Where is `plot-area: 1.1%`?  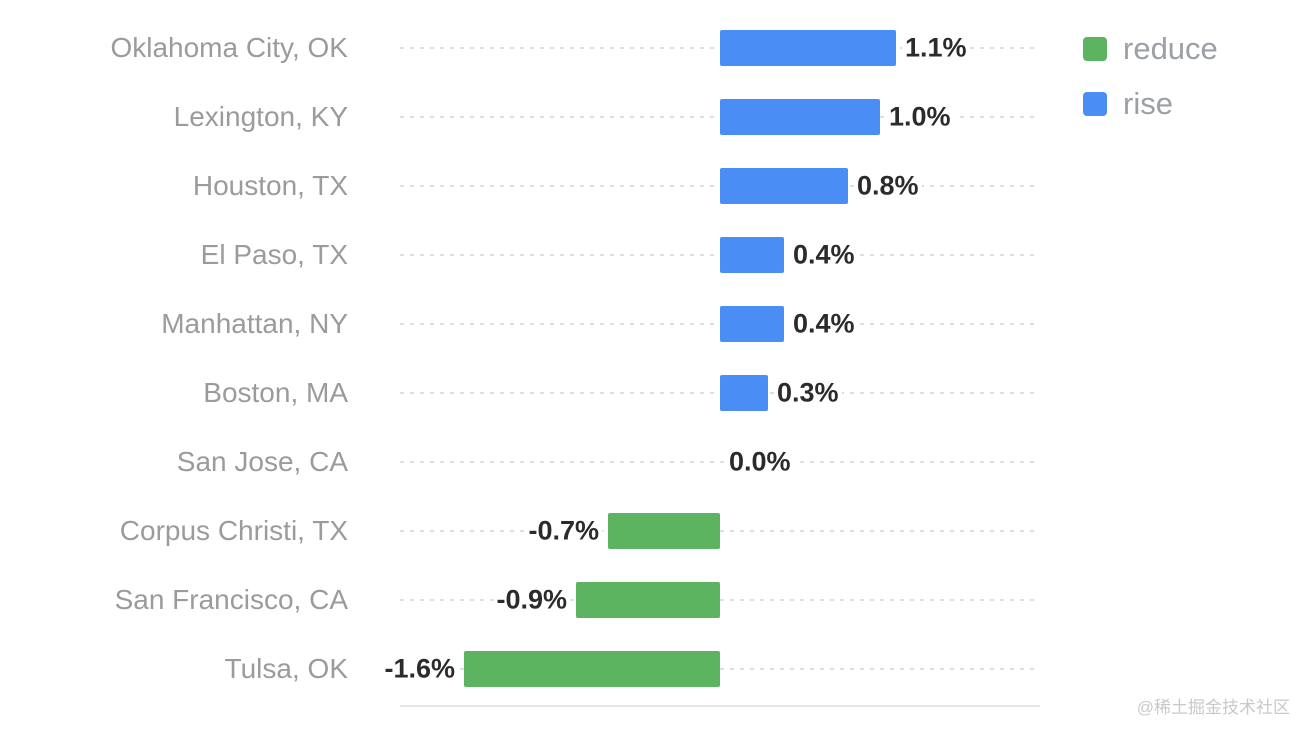 plot-area: 1.1% is located at coordinates (720, 47).